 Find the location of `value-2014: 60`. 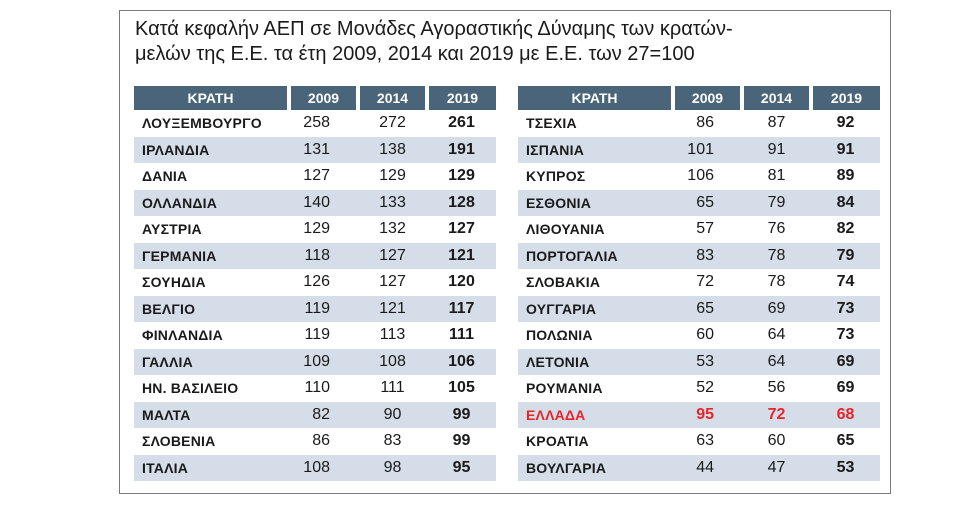

value-2014: 60 is located at coordinates (776, 441).